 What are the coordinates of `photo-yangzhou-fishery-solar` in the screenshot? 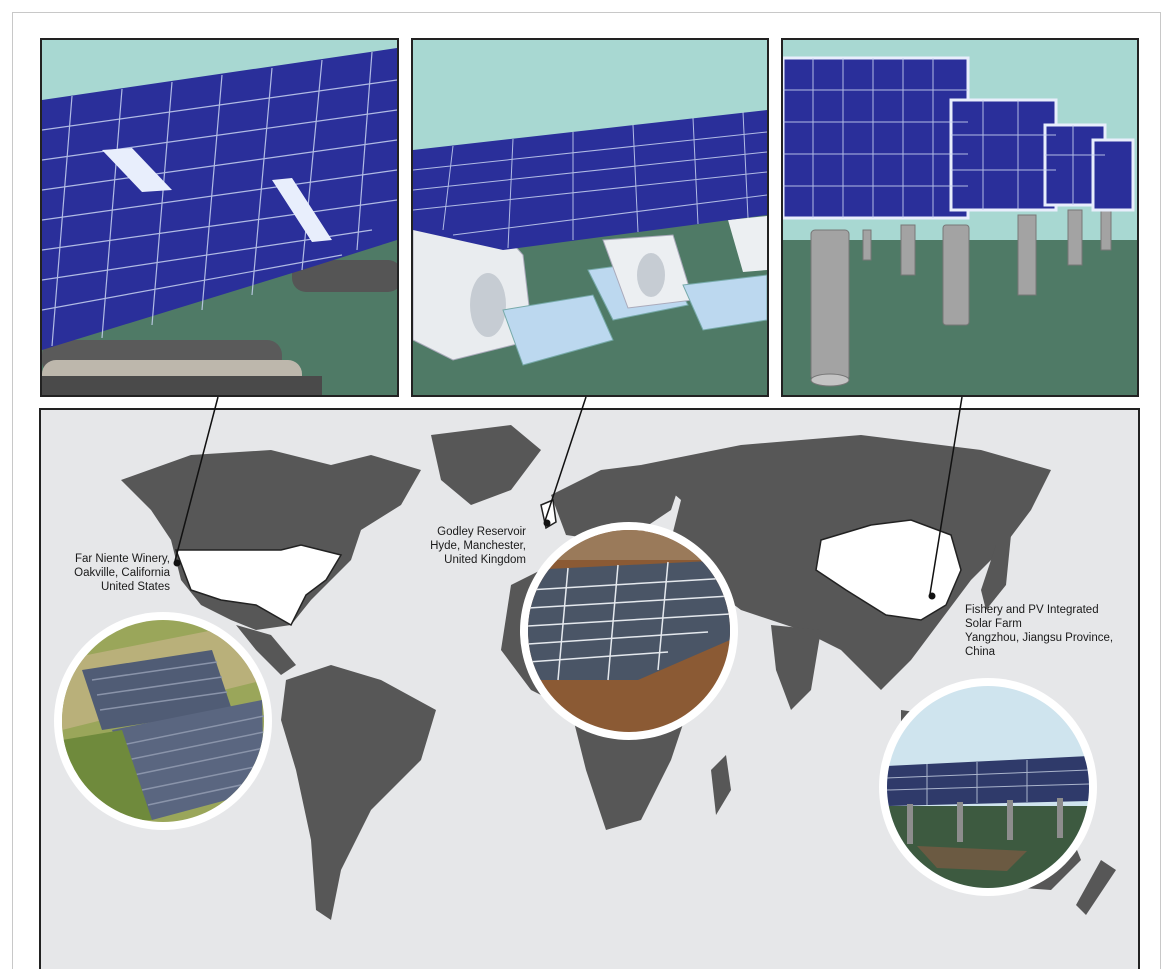 It's located at (988, 787).